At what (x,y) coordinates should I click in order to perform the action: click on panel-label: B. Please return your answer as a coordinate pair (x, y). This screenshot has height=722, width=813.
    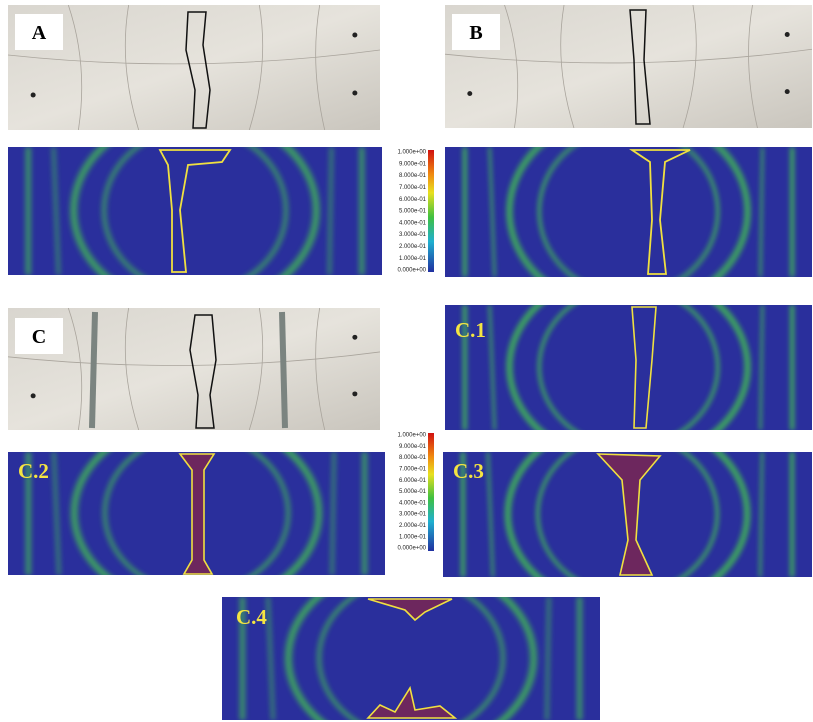
    Looking at the image, I should click on (475, 33).